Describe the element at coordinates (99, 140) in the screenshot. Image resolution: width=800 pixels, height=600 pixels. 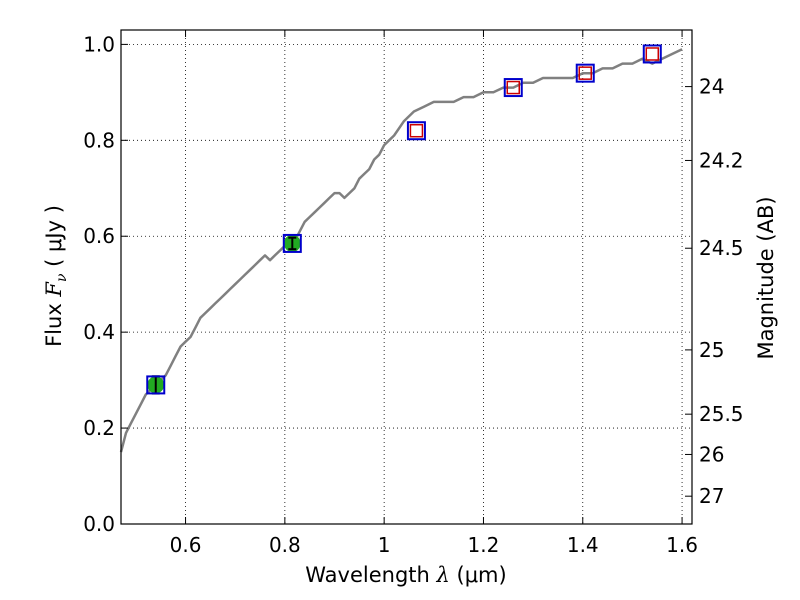
I see `y-tick-label: 0.8` at that location.